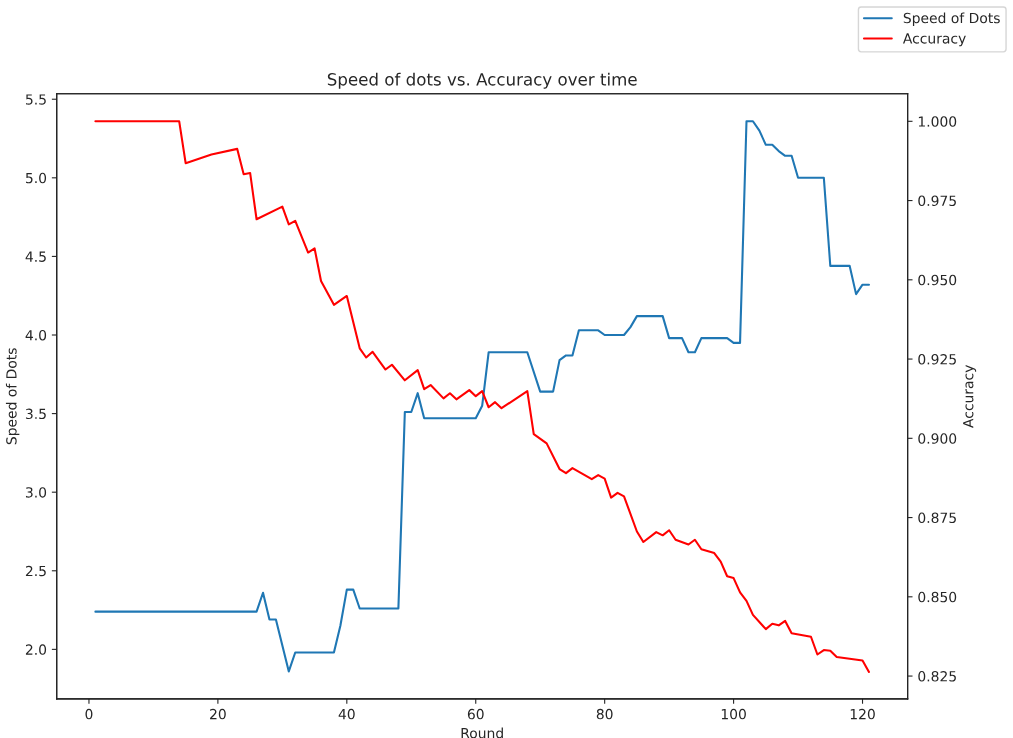 The height and width of the screenshot is (738, 1013). Describe the element at coordinates (89, 714) in the screenshot. I see `x-tick-label: 0` at that location.